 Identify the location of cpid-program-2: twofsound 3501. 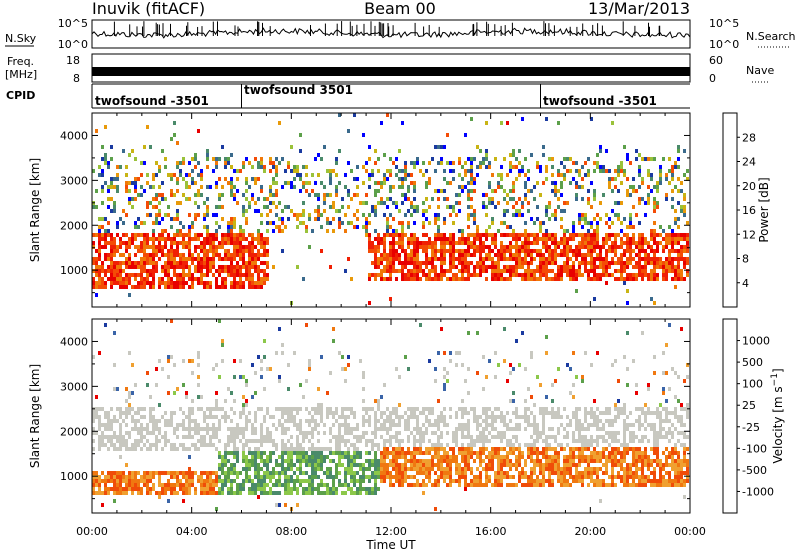
(298, 90).